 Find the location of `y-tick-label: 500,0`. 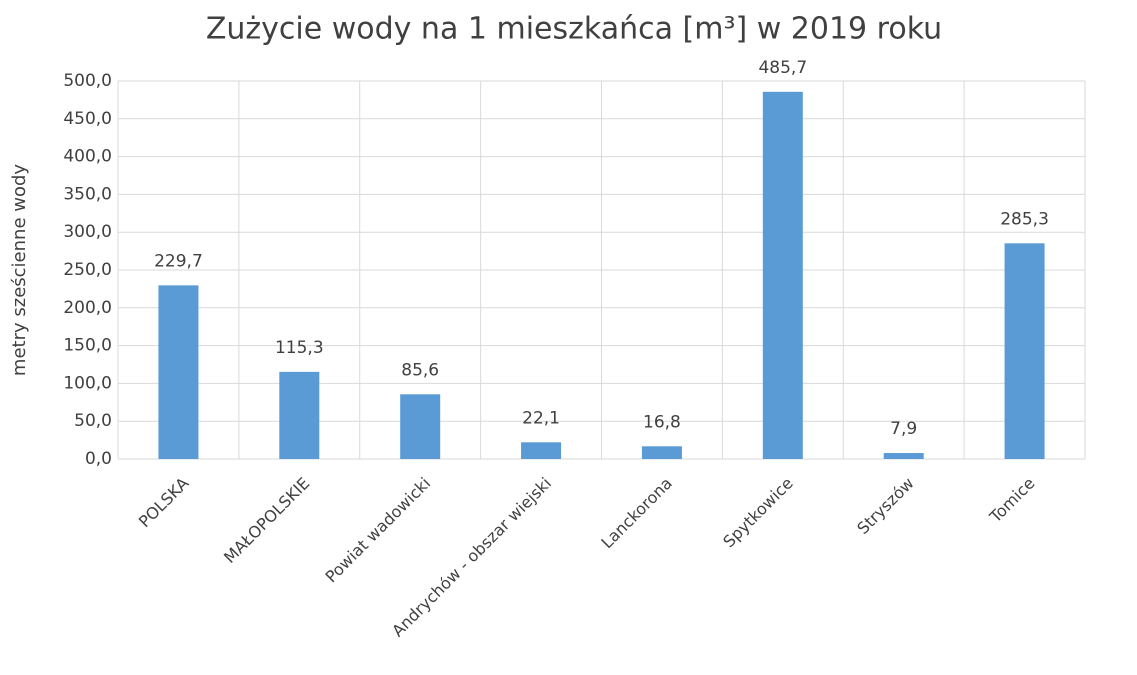

y-tick-label: 500,0 is located at coordinates (87, 81).